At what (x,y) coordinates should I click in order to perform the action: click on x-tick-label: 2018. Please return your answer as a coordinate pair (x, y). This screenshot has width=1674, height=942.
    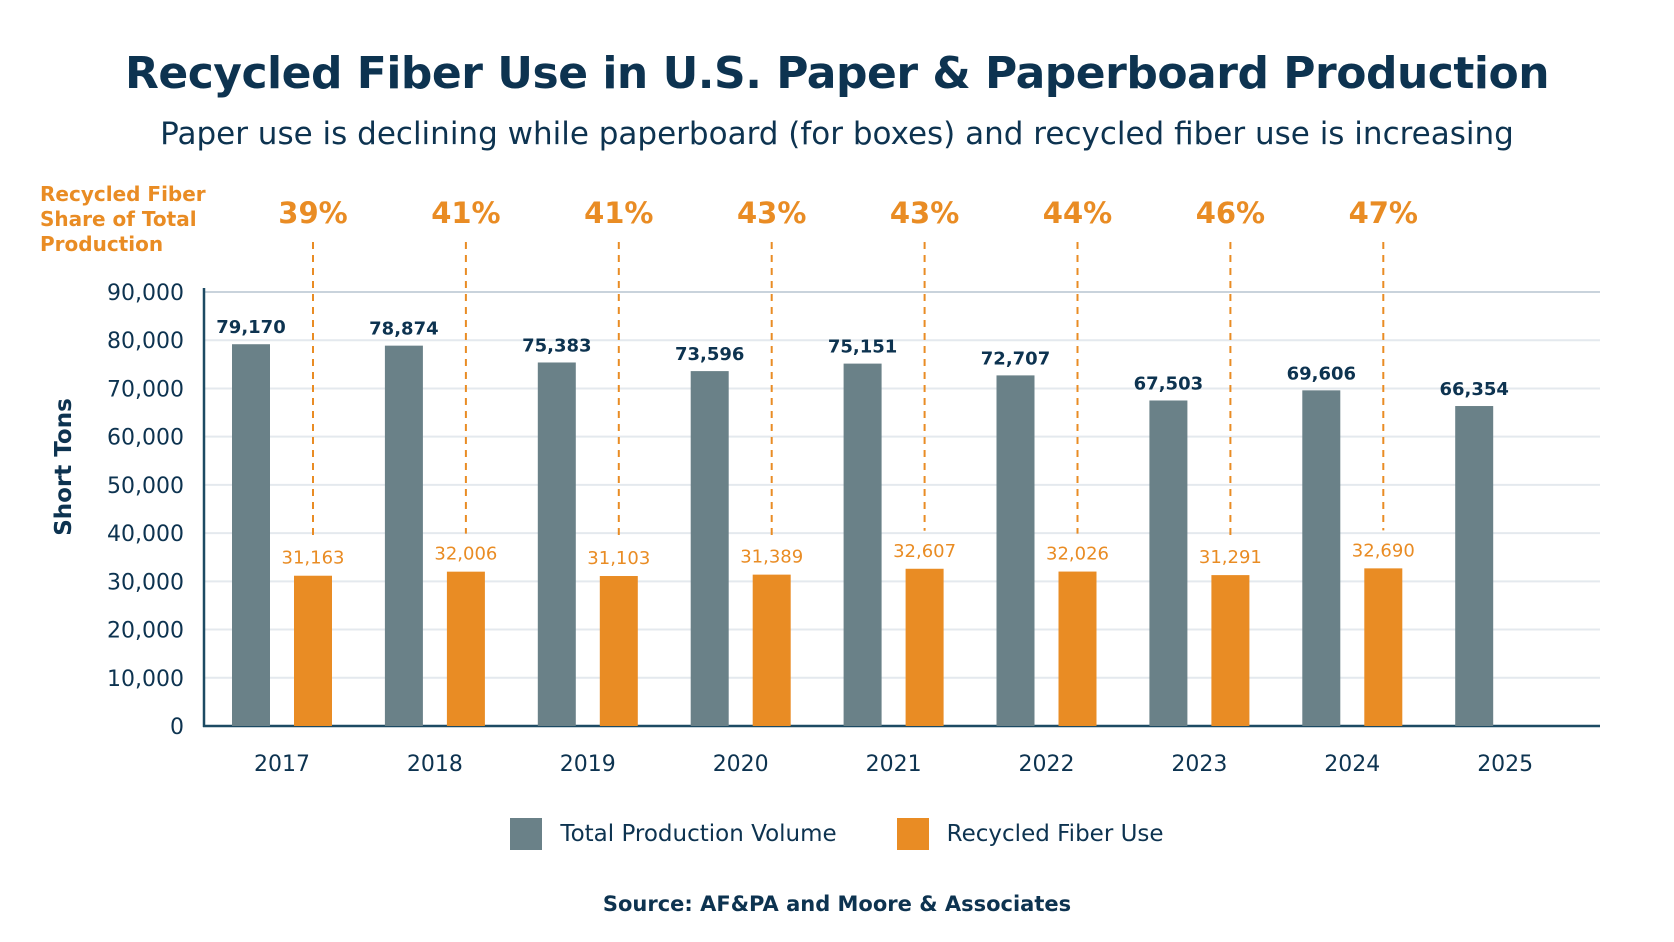
    Looking at the image, I should click on (435, 764).